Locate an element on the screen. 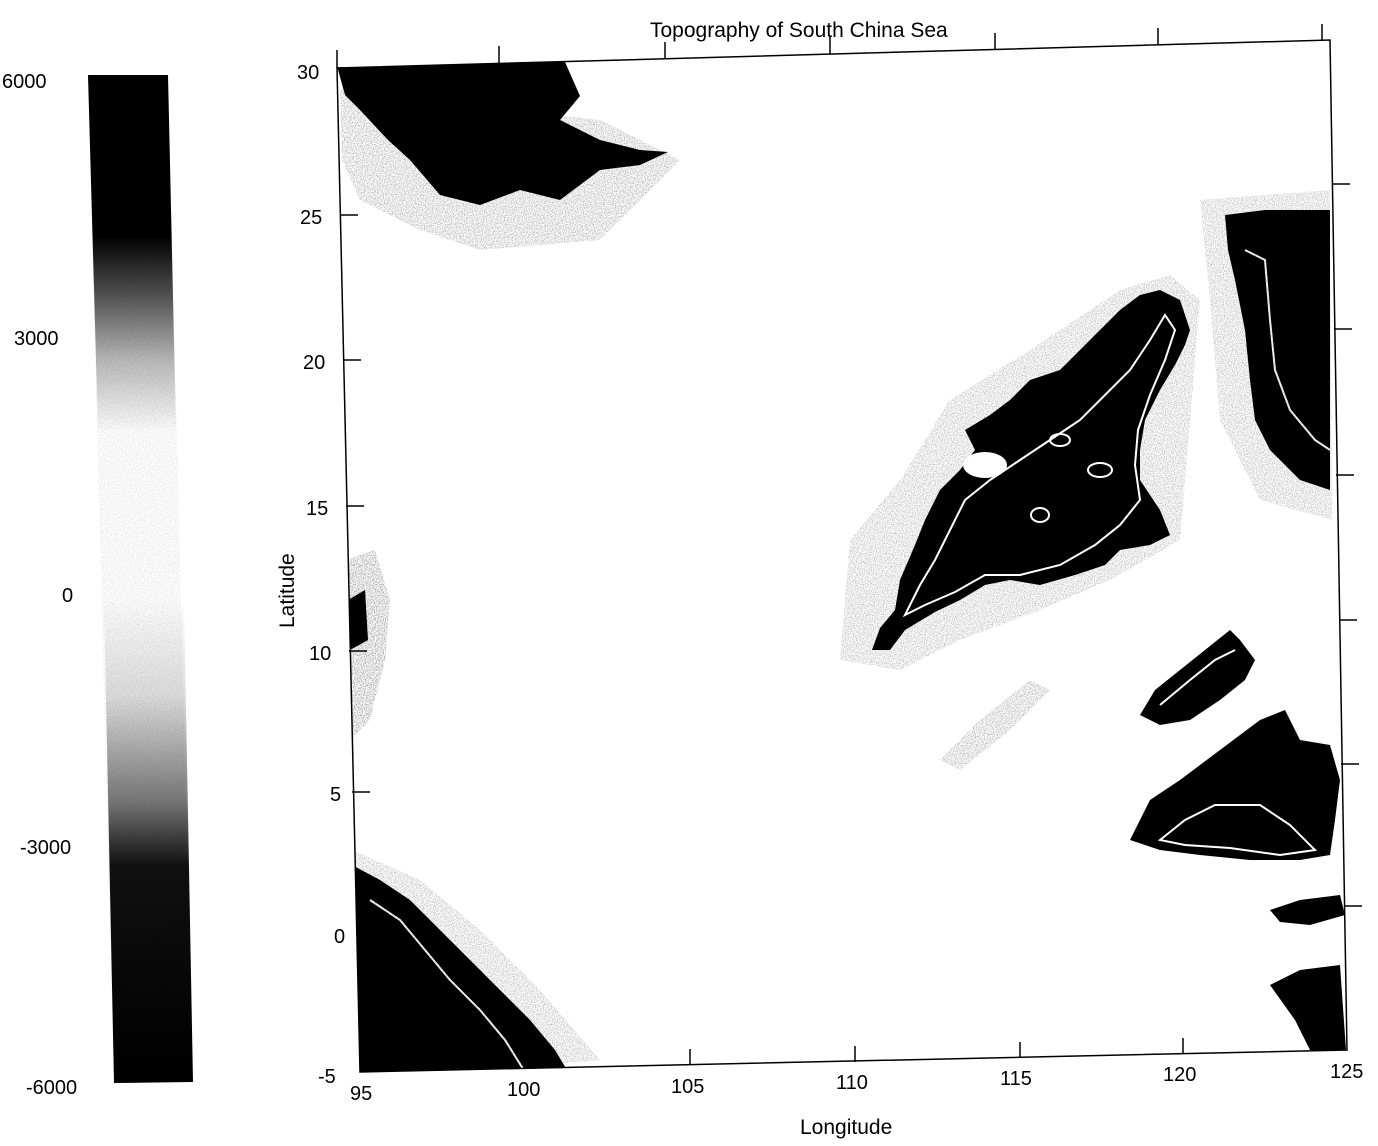 Image resolution: width=1378 pixels, height=1146 pixels. land-himalaya-speckle is located at coordinates (510, 170).